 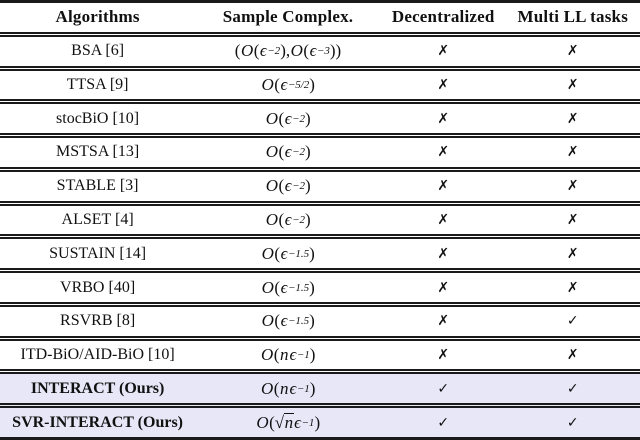 What do you see at coordinates (288, 422) in the screenshot?
I see `sample-complexity: O(√ n ϵ −1)` at bounding box center [288, 422].